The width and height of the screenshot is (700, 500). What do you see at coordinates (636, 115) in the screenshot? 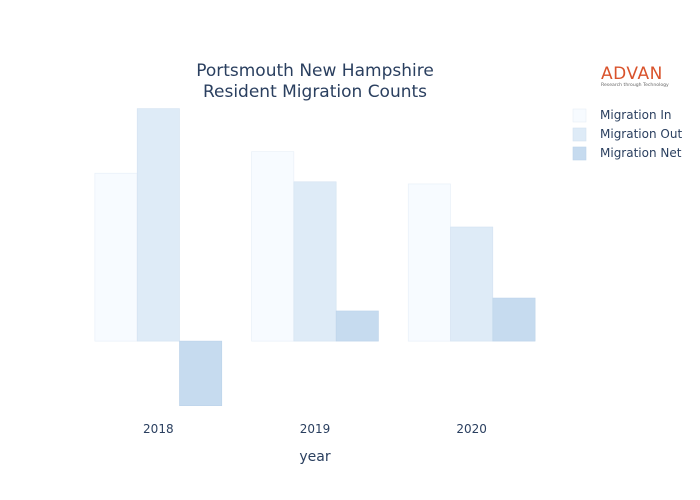
I see `legend-label-migration-in: Migration In` at bounding box center [636, 115].